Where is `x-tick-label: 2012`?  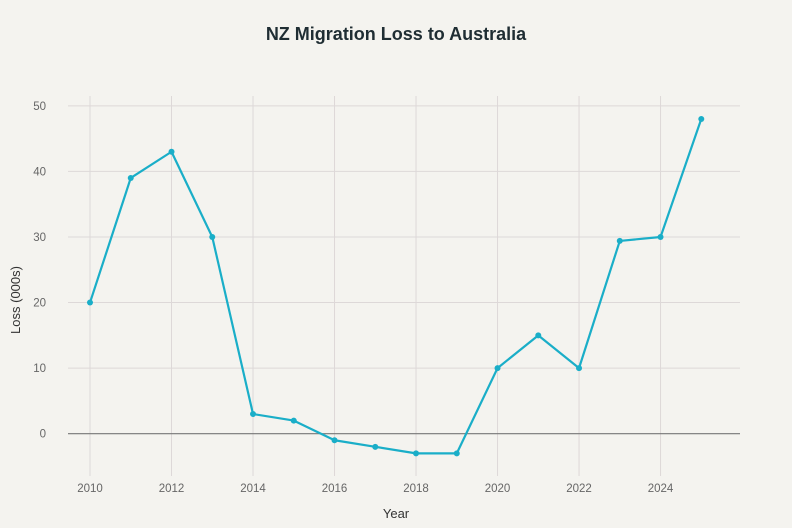 x-tick-label: 2012 is located at coordinates (172, 489).